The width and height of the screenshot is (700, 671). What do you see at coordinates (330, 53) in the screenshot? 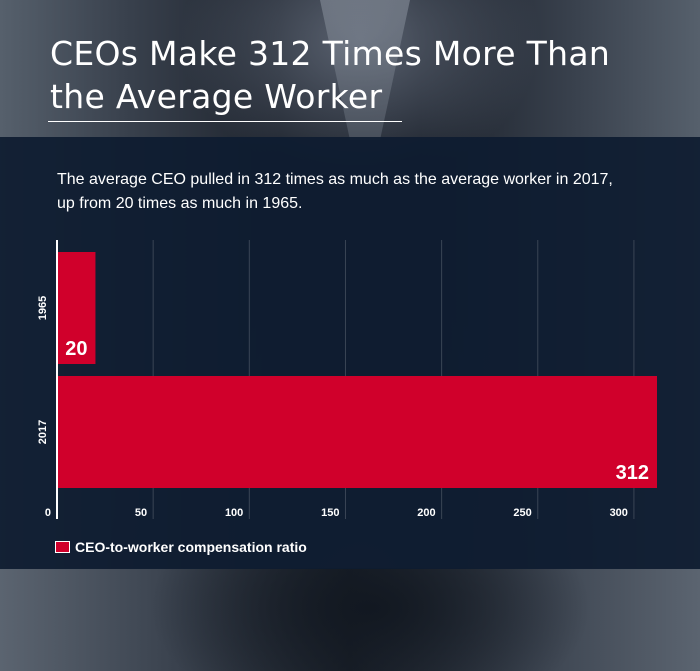
I see `page-title-line-1: CEOs Make 312 Times More Than` at bounding box center [330, 53].